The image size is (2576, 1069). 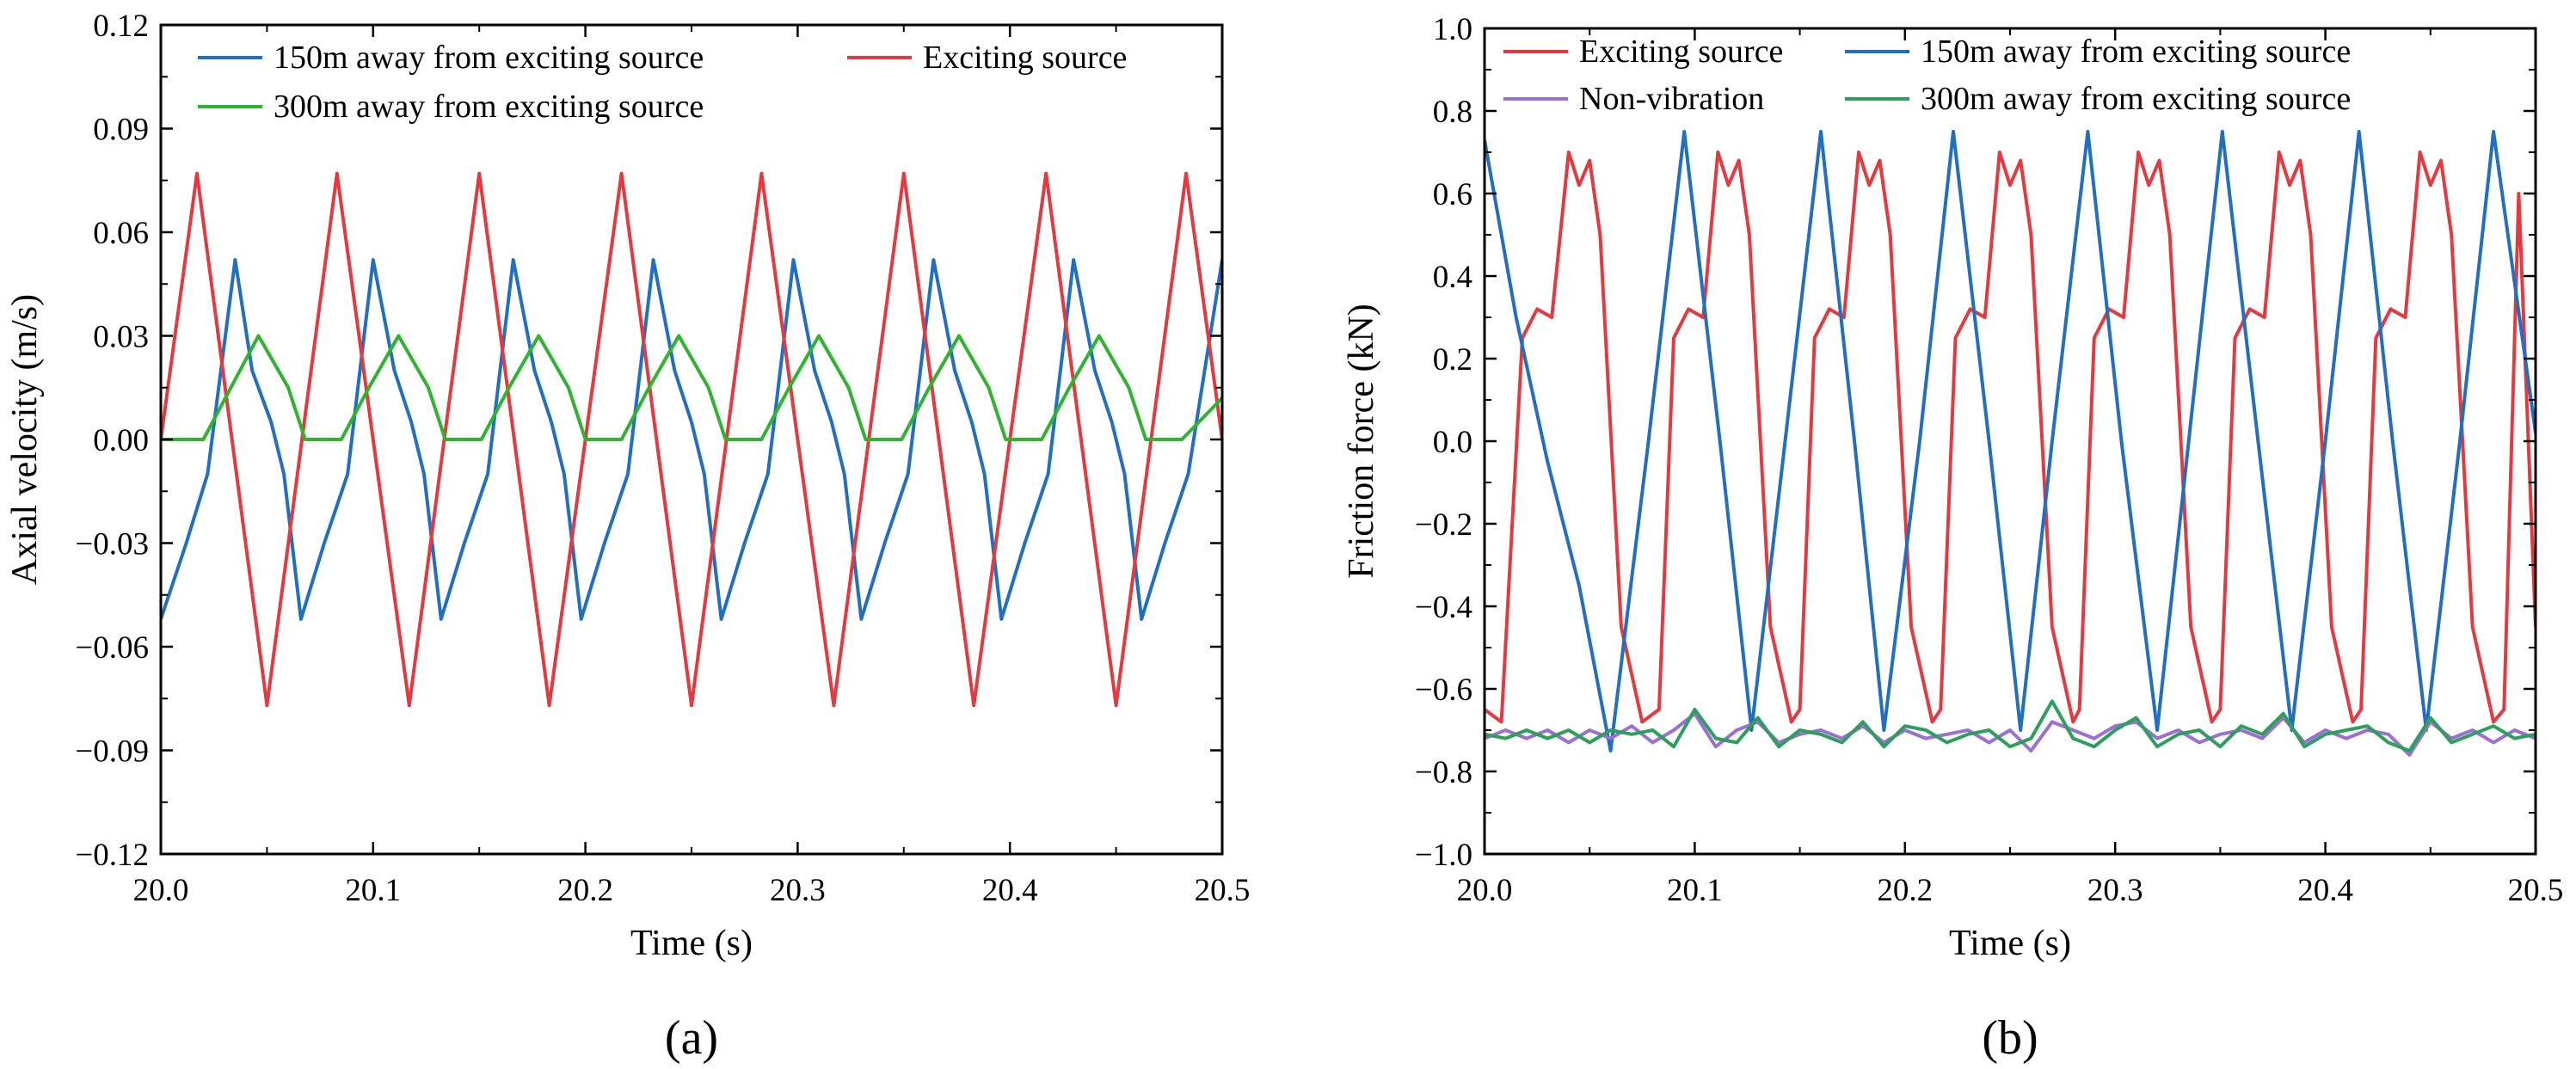 What do you see at coordinates (1443, 691) in the screenshot?
I see `y-tick-label: −0.6` at bounding box center [1443, 691].